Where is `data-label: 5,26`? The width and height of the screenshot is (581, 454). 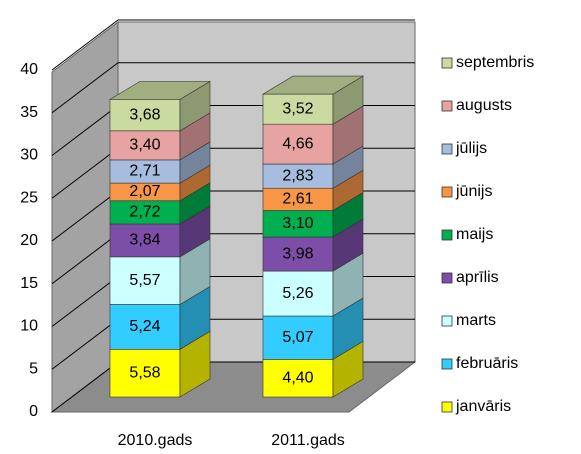
data-label: 5,26 is located at coordinates (297, 293).